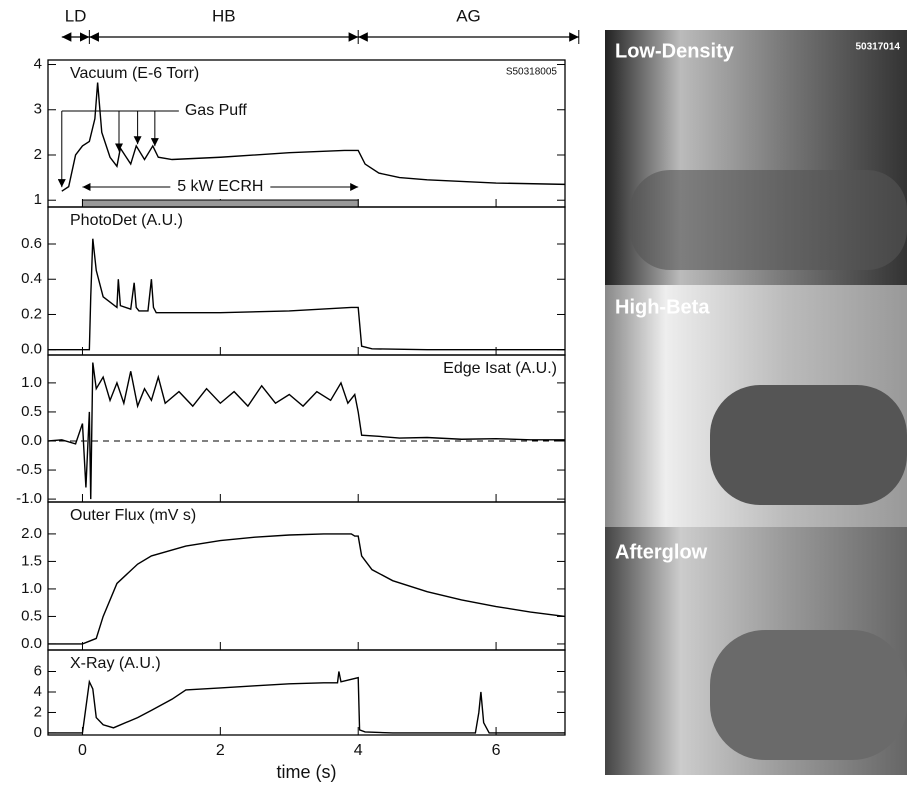 Image resolution: width=907 pixels, height=787 pixels. Describe the element at coordinates (31, 243) in the screenshot. I see `y-tick-label: 0.6` at that location.